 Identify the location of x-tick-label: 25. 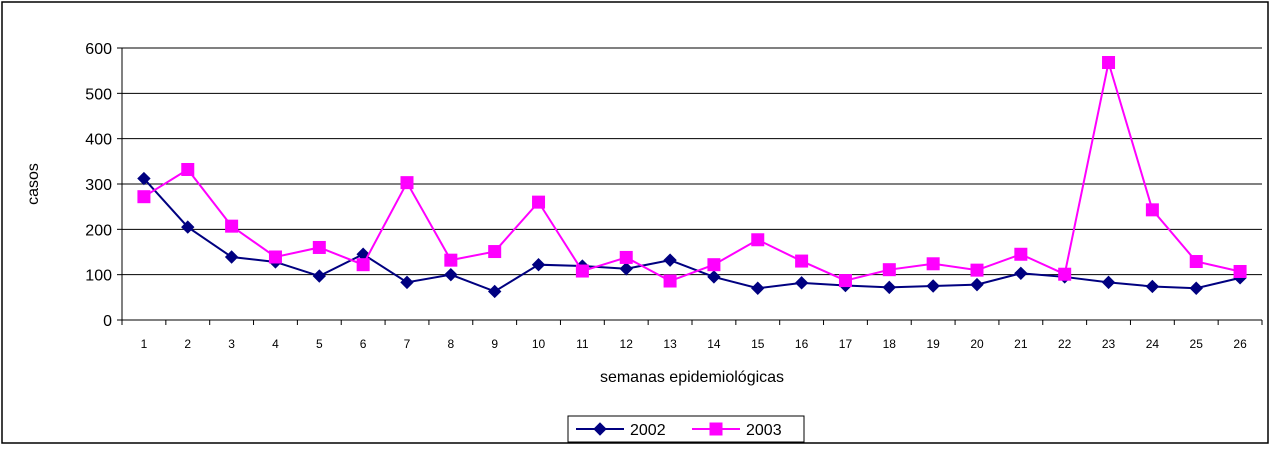
(1197, 344).